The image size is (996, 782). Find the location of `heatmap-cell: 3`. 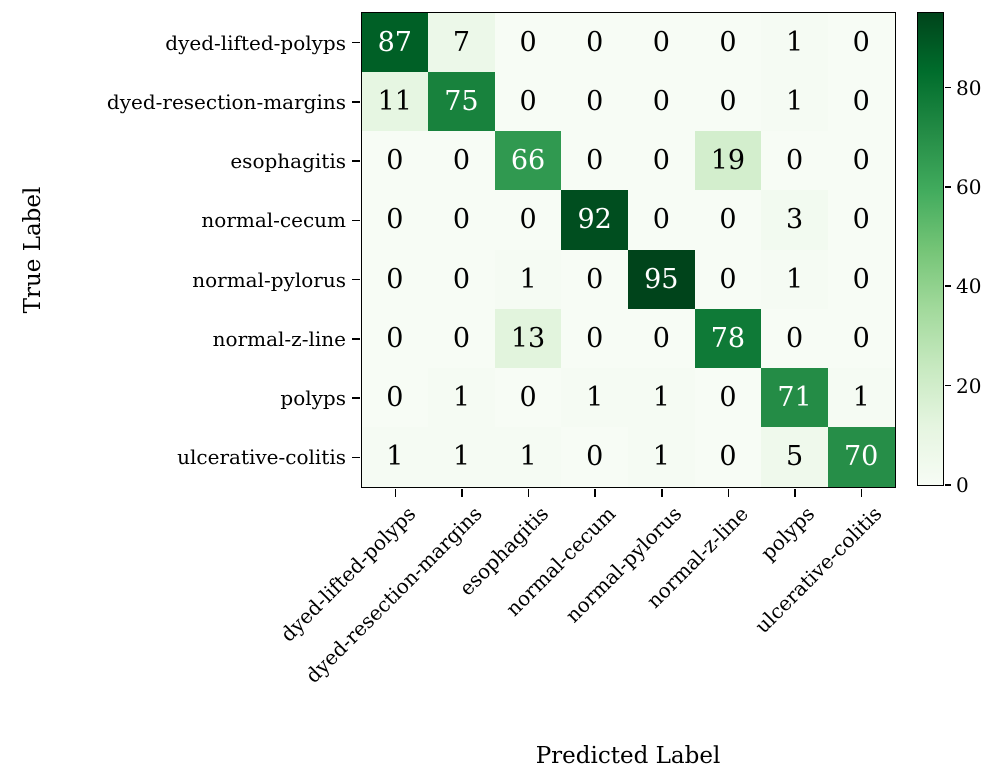

heatmap-cell: 3 is located at coordinates (794, 220).